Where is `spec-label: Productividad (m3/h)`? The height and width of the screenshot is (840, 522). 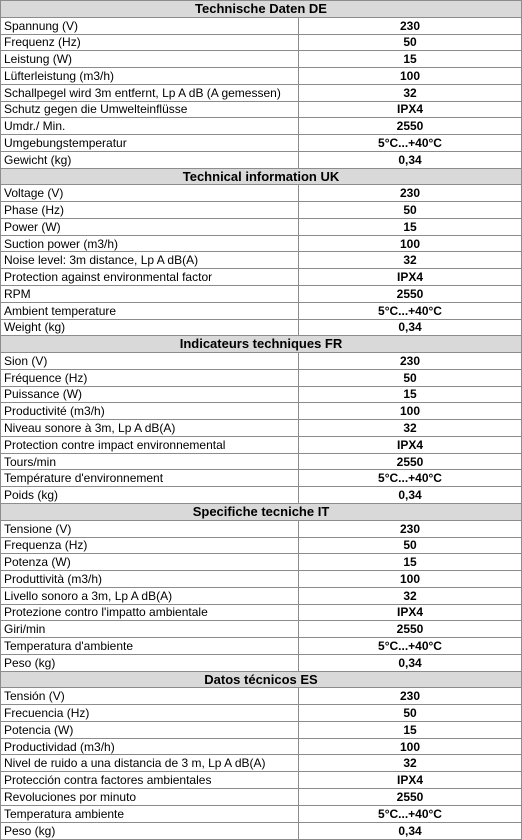 spec-label: Productividad (m3/h) is located at coordinates (149, 746).